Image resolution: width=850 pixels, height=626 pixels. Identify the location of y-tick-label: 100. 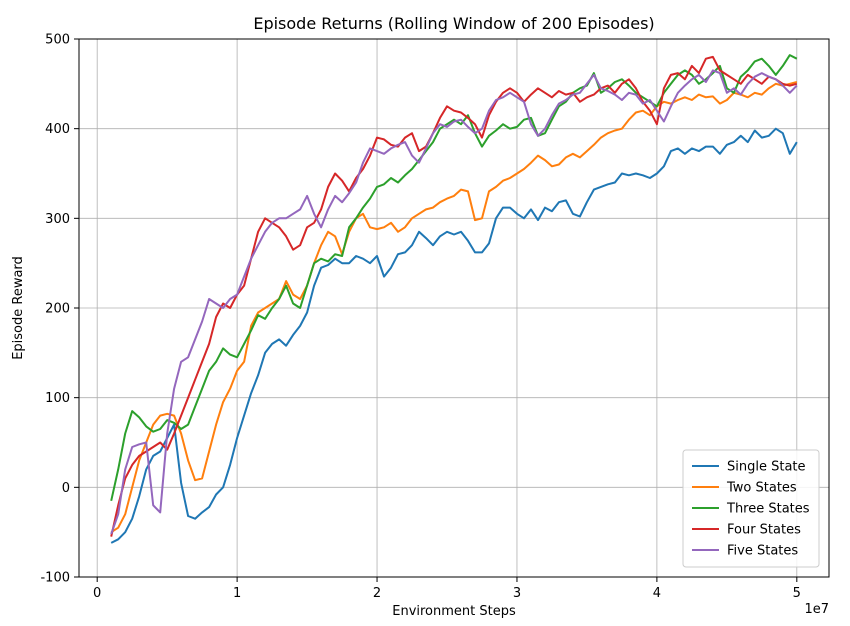
(57, 398).